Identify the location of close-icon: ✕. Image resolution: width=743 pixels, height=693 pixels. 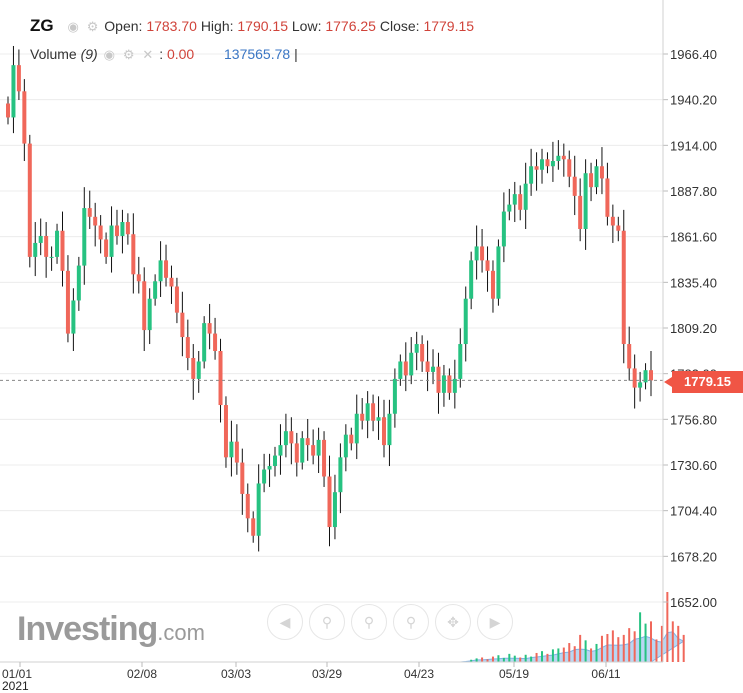
(148, 54).